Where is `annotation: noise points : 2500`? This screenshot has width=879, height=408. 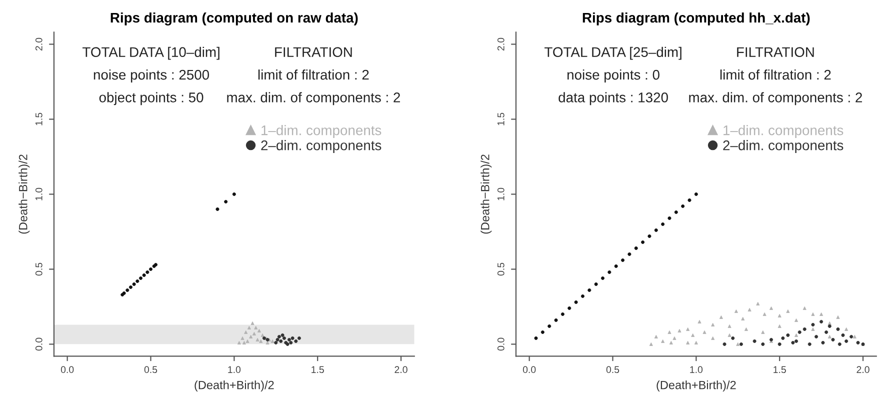 annotation: noise points : 2500 is located at coordinates (152, 75).